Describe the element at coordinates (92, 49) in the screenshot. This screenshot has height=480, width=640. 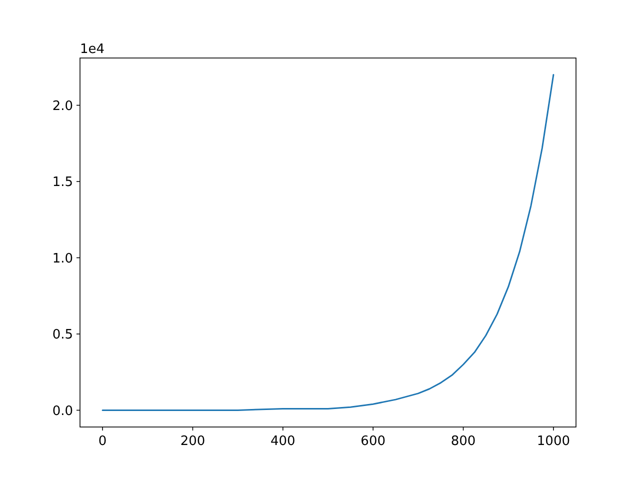
I see `text: 1e4` at that location.